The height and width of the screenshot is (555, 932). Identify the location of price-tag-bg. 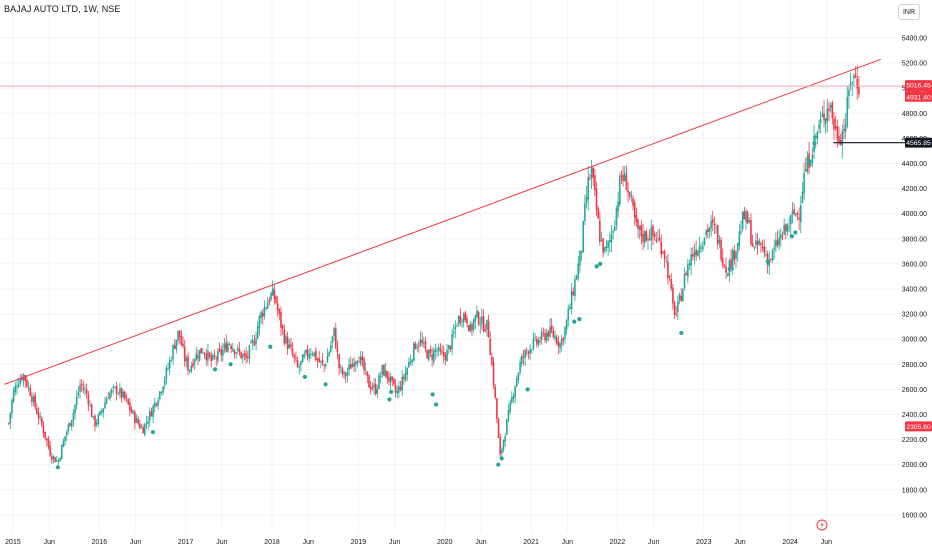
(918, 426).